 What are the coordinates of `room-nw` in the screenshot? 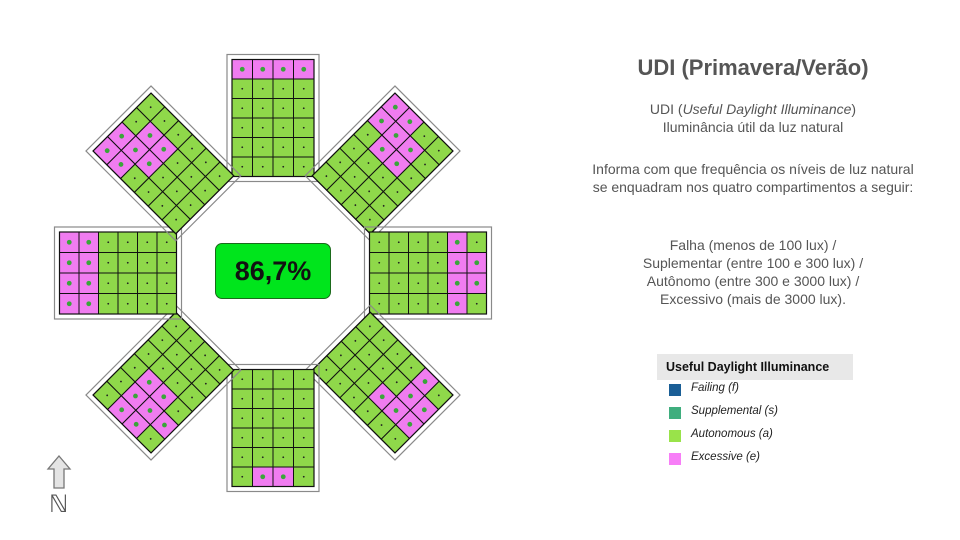 It's located at (163, 163).